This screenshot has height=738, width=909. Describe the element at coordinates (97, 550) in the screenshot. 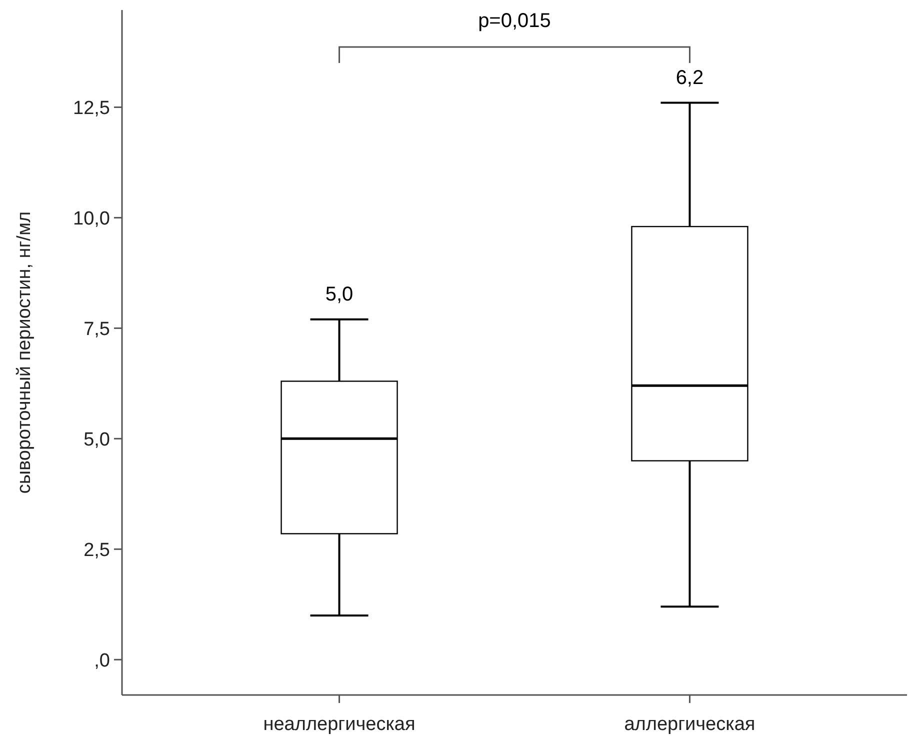

I see `y-tick-label: 2,5` at that location.